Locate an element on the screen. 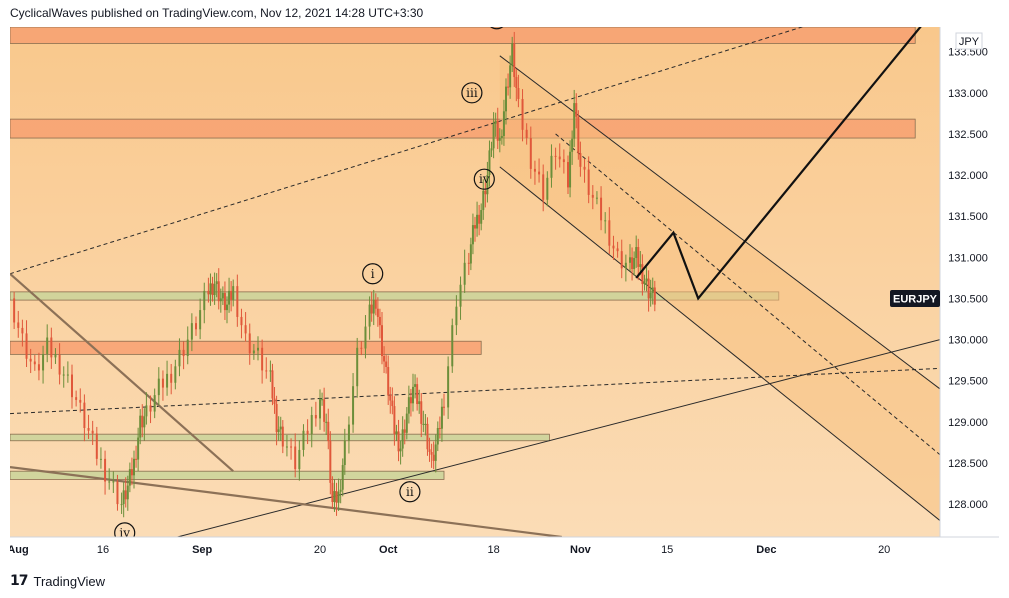  x-tick-label-1: 16 is located at coordinates (103, 550).